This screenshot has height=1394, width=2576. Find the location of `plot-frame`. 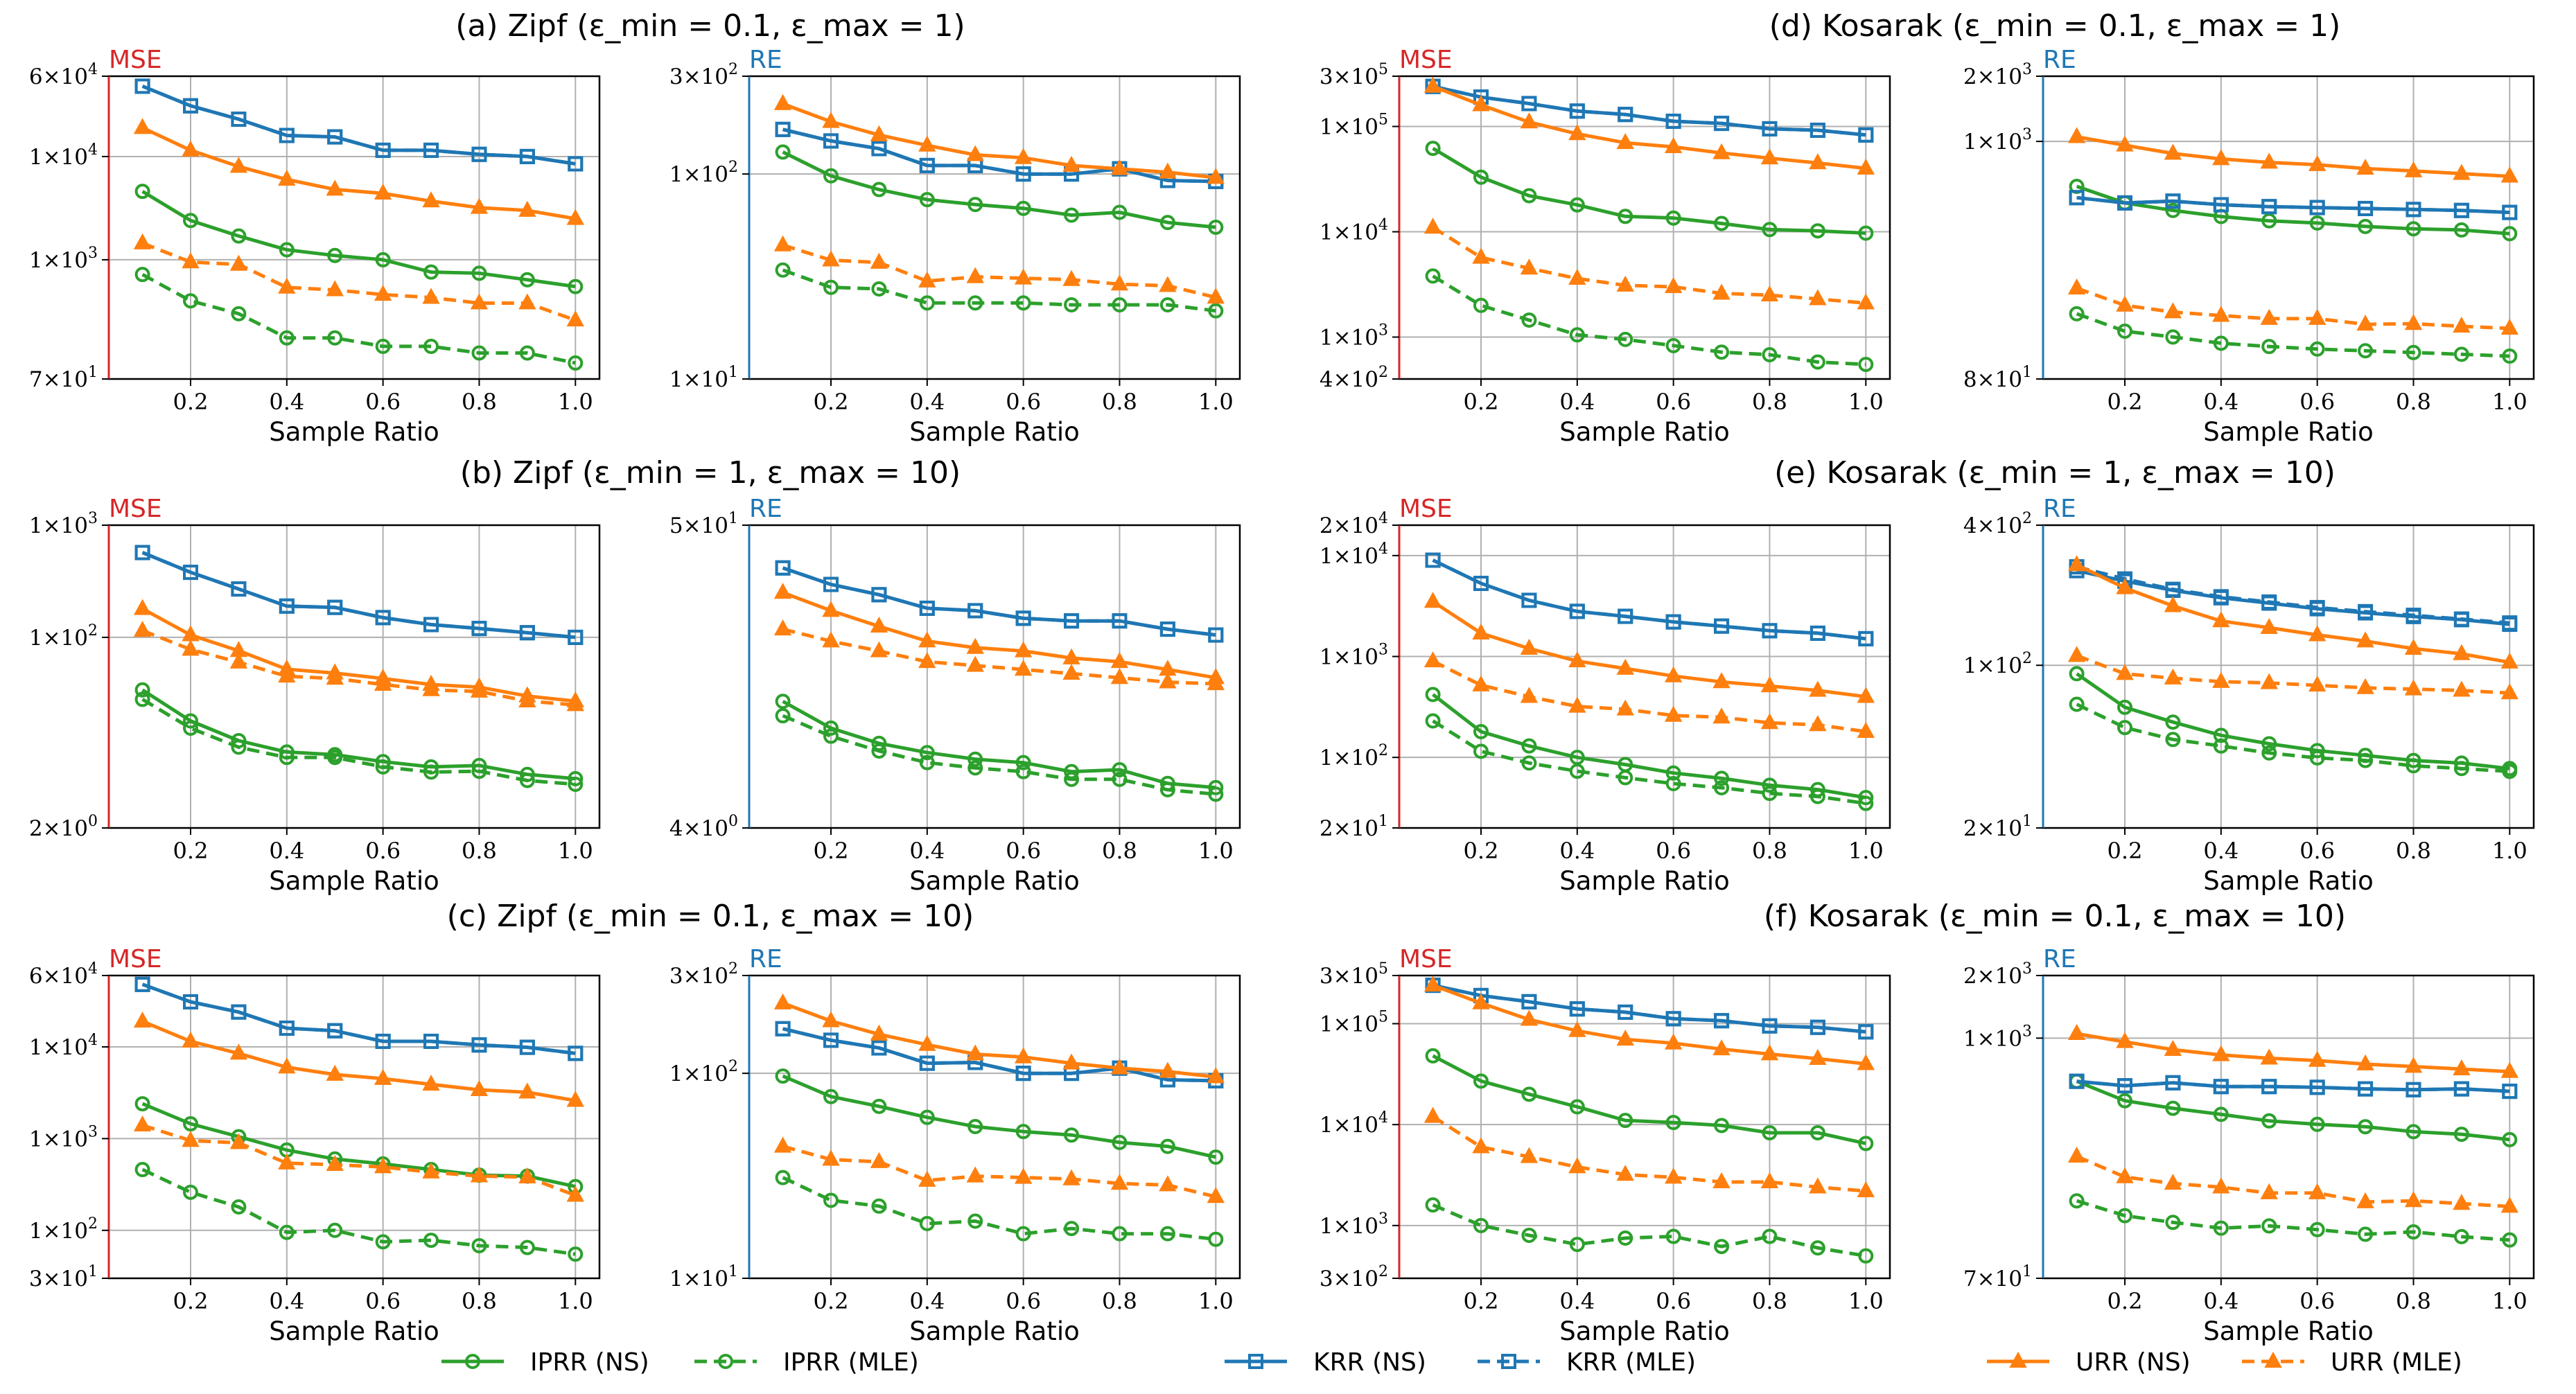

plot-frame is located at coordinates (1644, 228).